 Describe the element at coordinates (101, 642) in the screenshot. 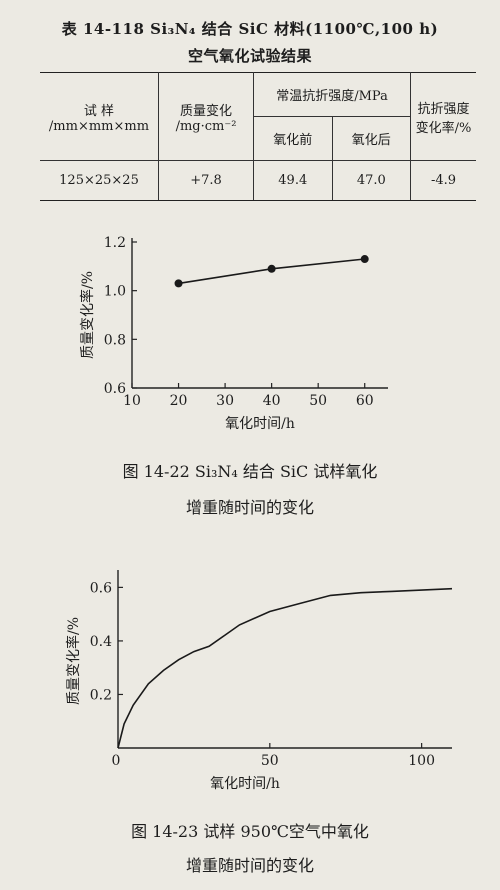

I see `y-tick-label: 0.4` at that location.